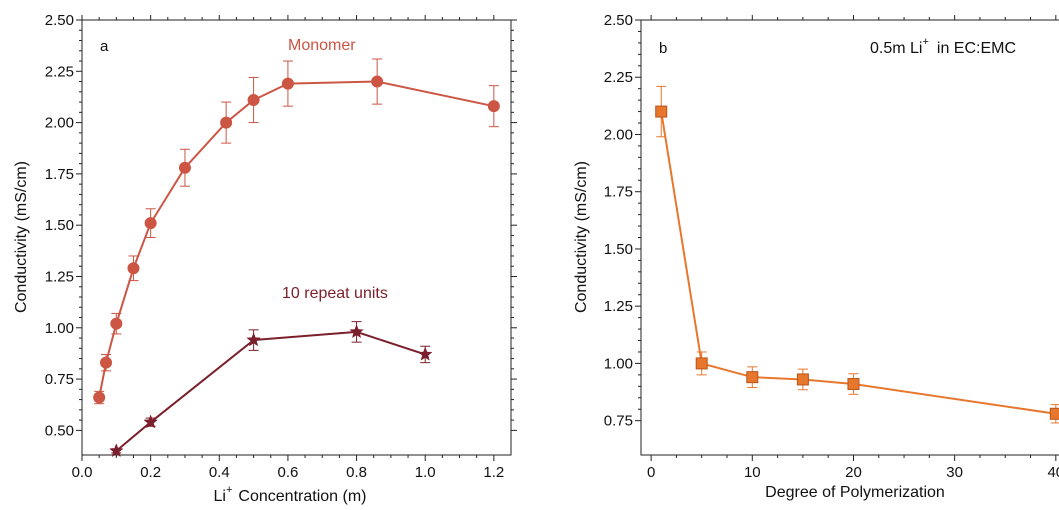 The width and height of the screenshot is (1059, 510). I want to click on x-tick-label: 0.4, so click(219, 472).